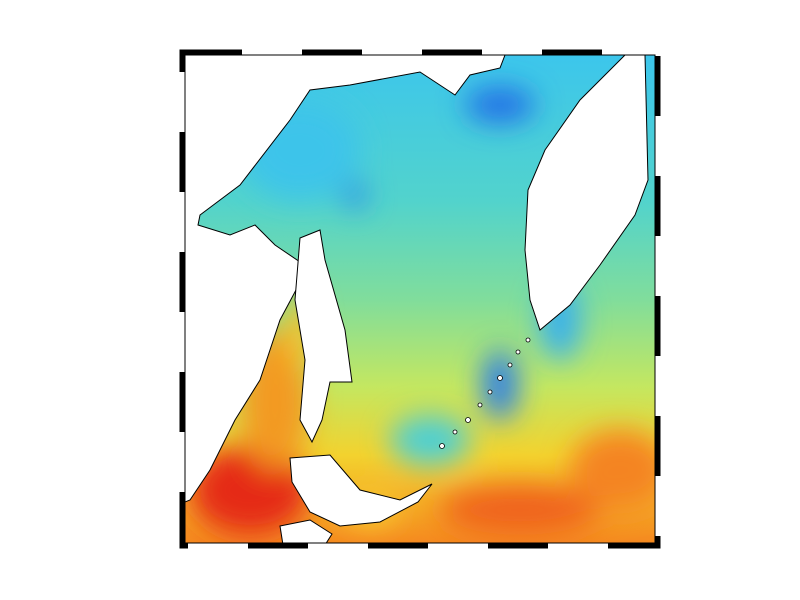  Describe the element at coordinates (361, 490) in the screenshot. I see `hokkaido` at that location.